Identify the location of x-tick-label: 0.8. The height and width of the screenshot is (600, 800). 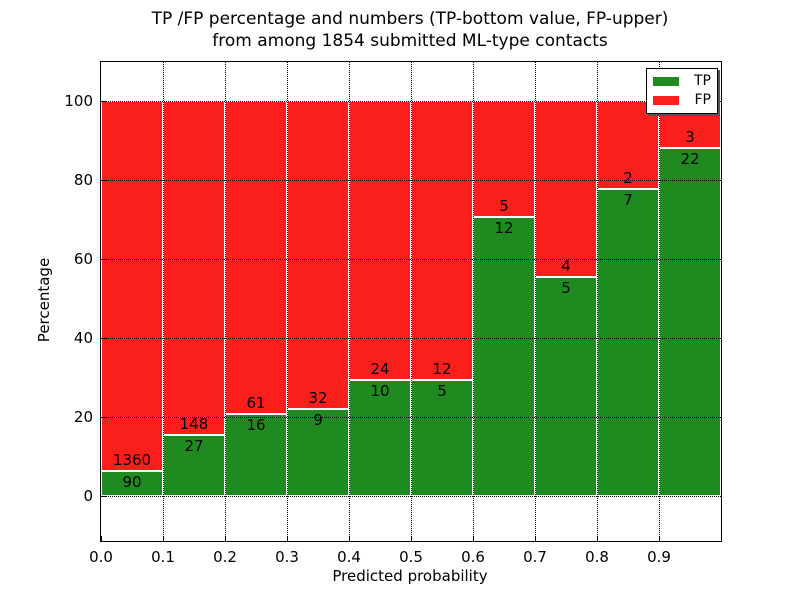
(597, 557).